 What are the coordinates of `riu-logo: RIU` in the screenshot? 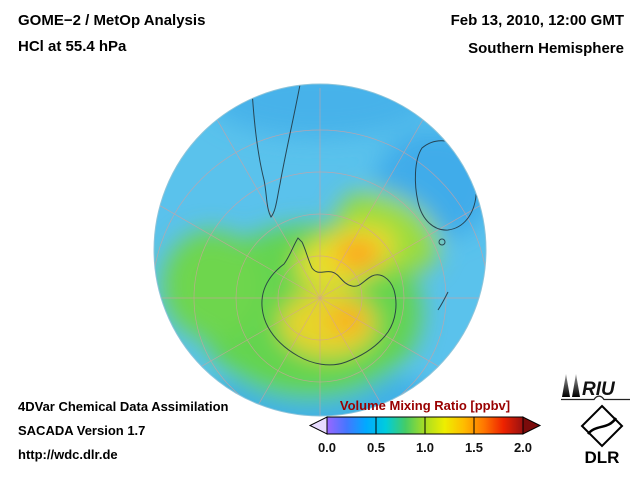 It's located at (595, 387).